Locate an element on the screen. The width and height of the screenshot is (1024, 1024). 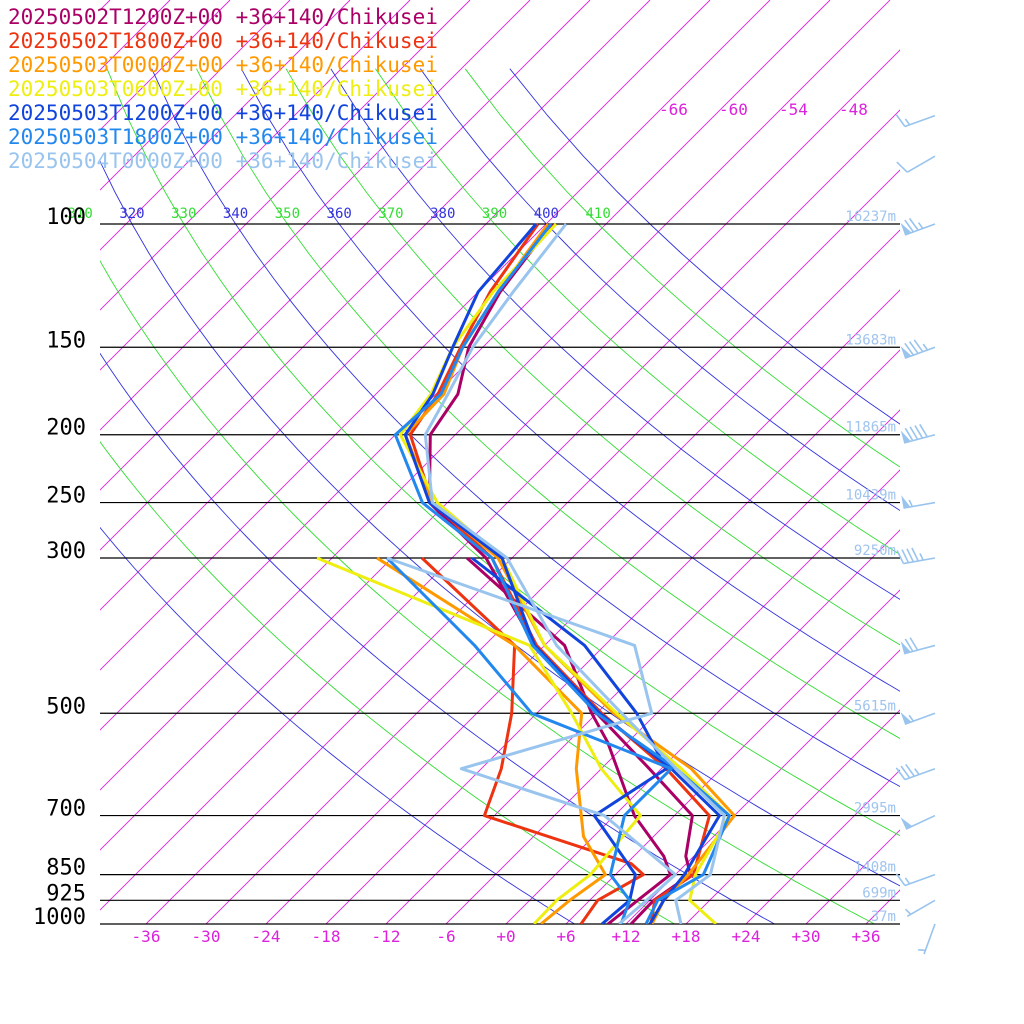
temp-tick-label: +0 is located at coordinates (505, 936).